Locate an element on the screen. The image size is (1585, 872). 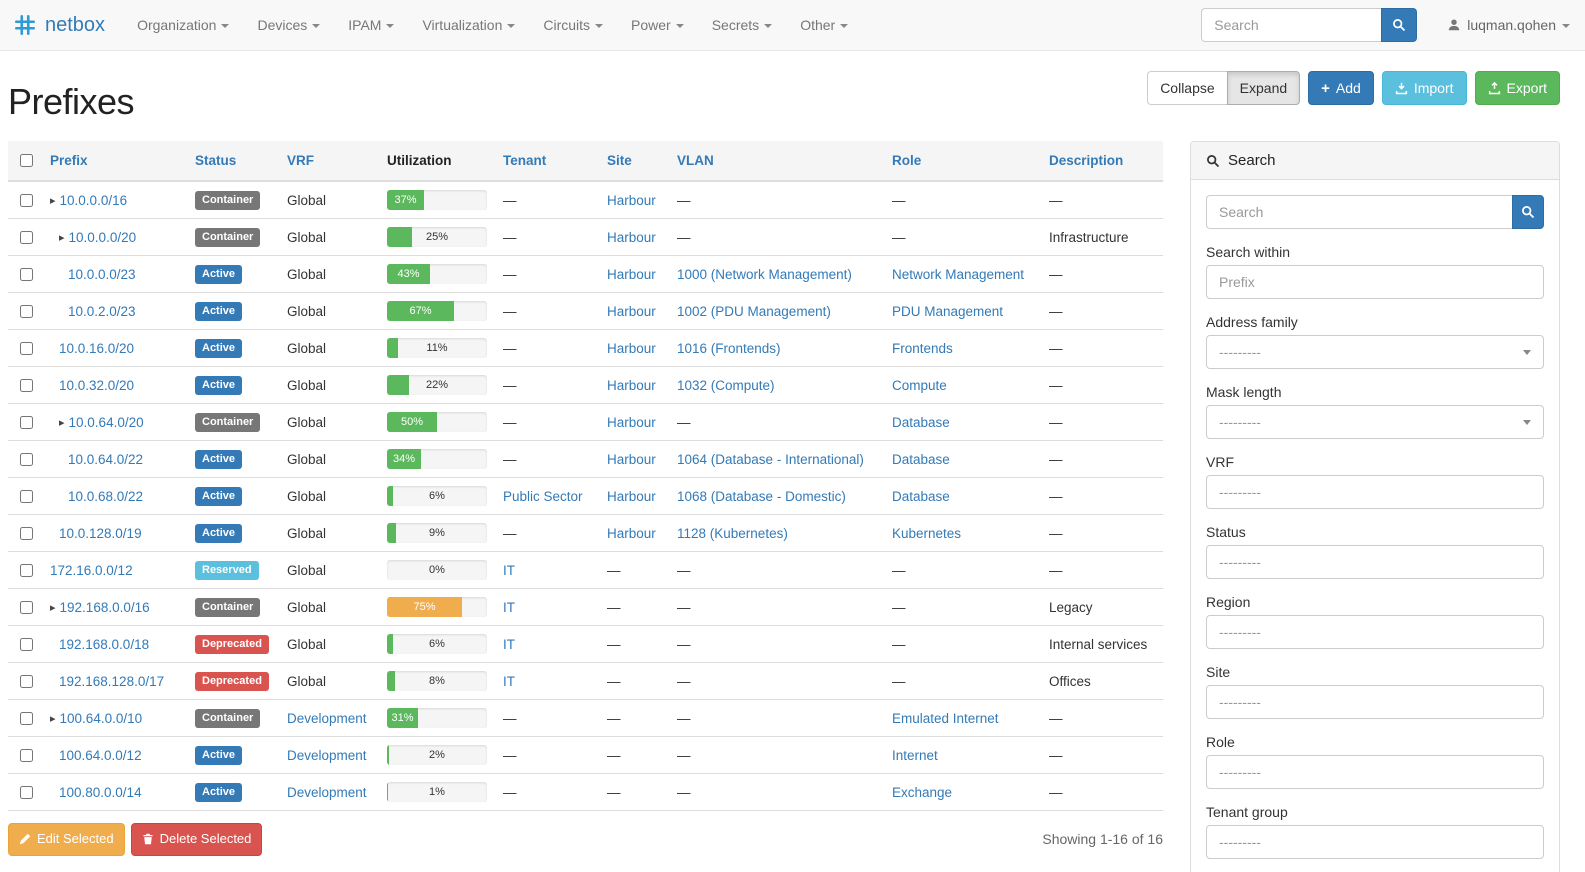
add-button: + Add is located at coordinates (1341, 88).